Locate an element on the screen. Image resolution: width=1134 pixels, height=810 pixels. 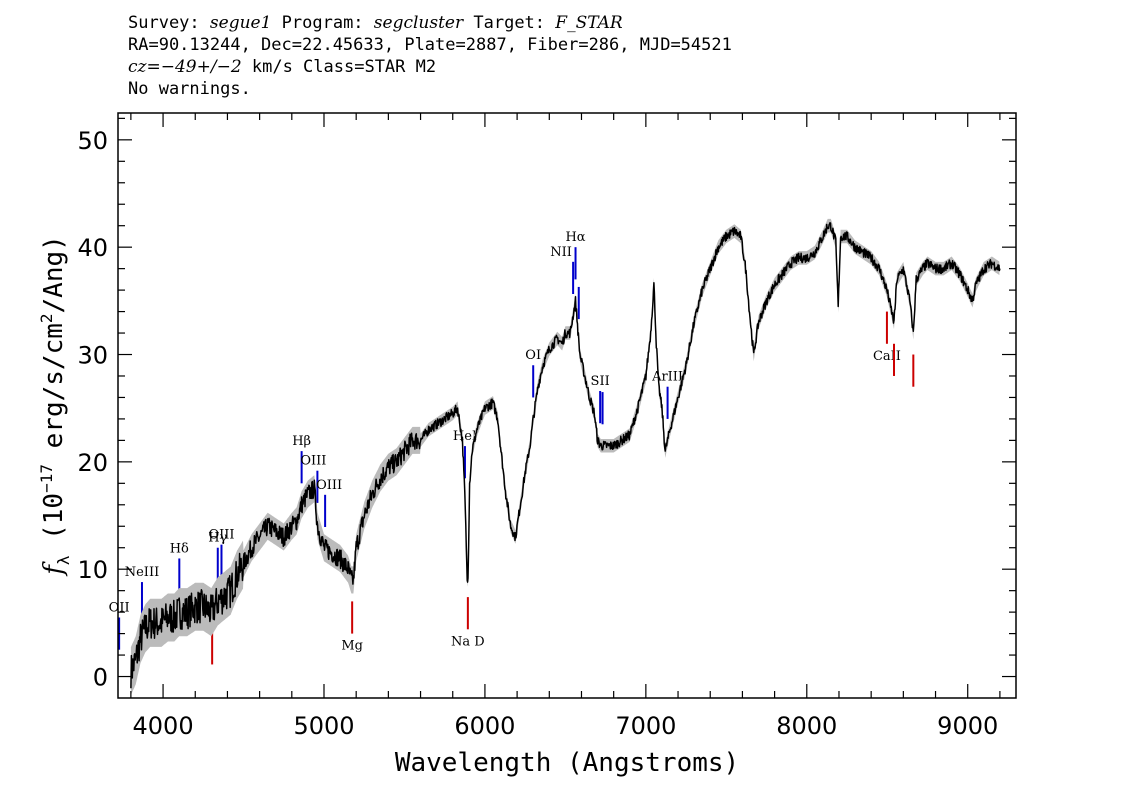
absorption-label-2: Na D is located at coordinates (468, 641).